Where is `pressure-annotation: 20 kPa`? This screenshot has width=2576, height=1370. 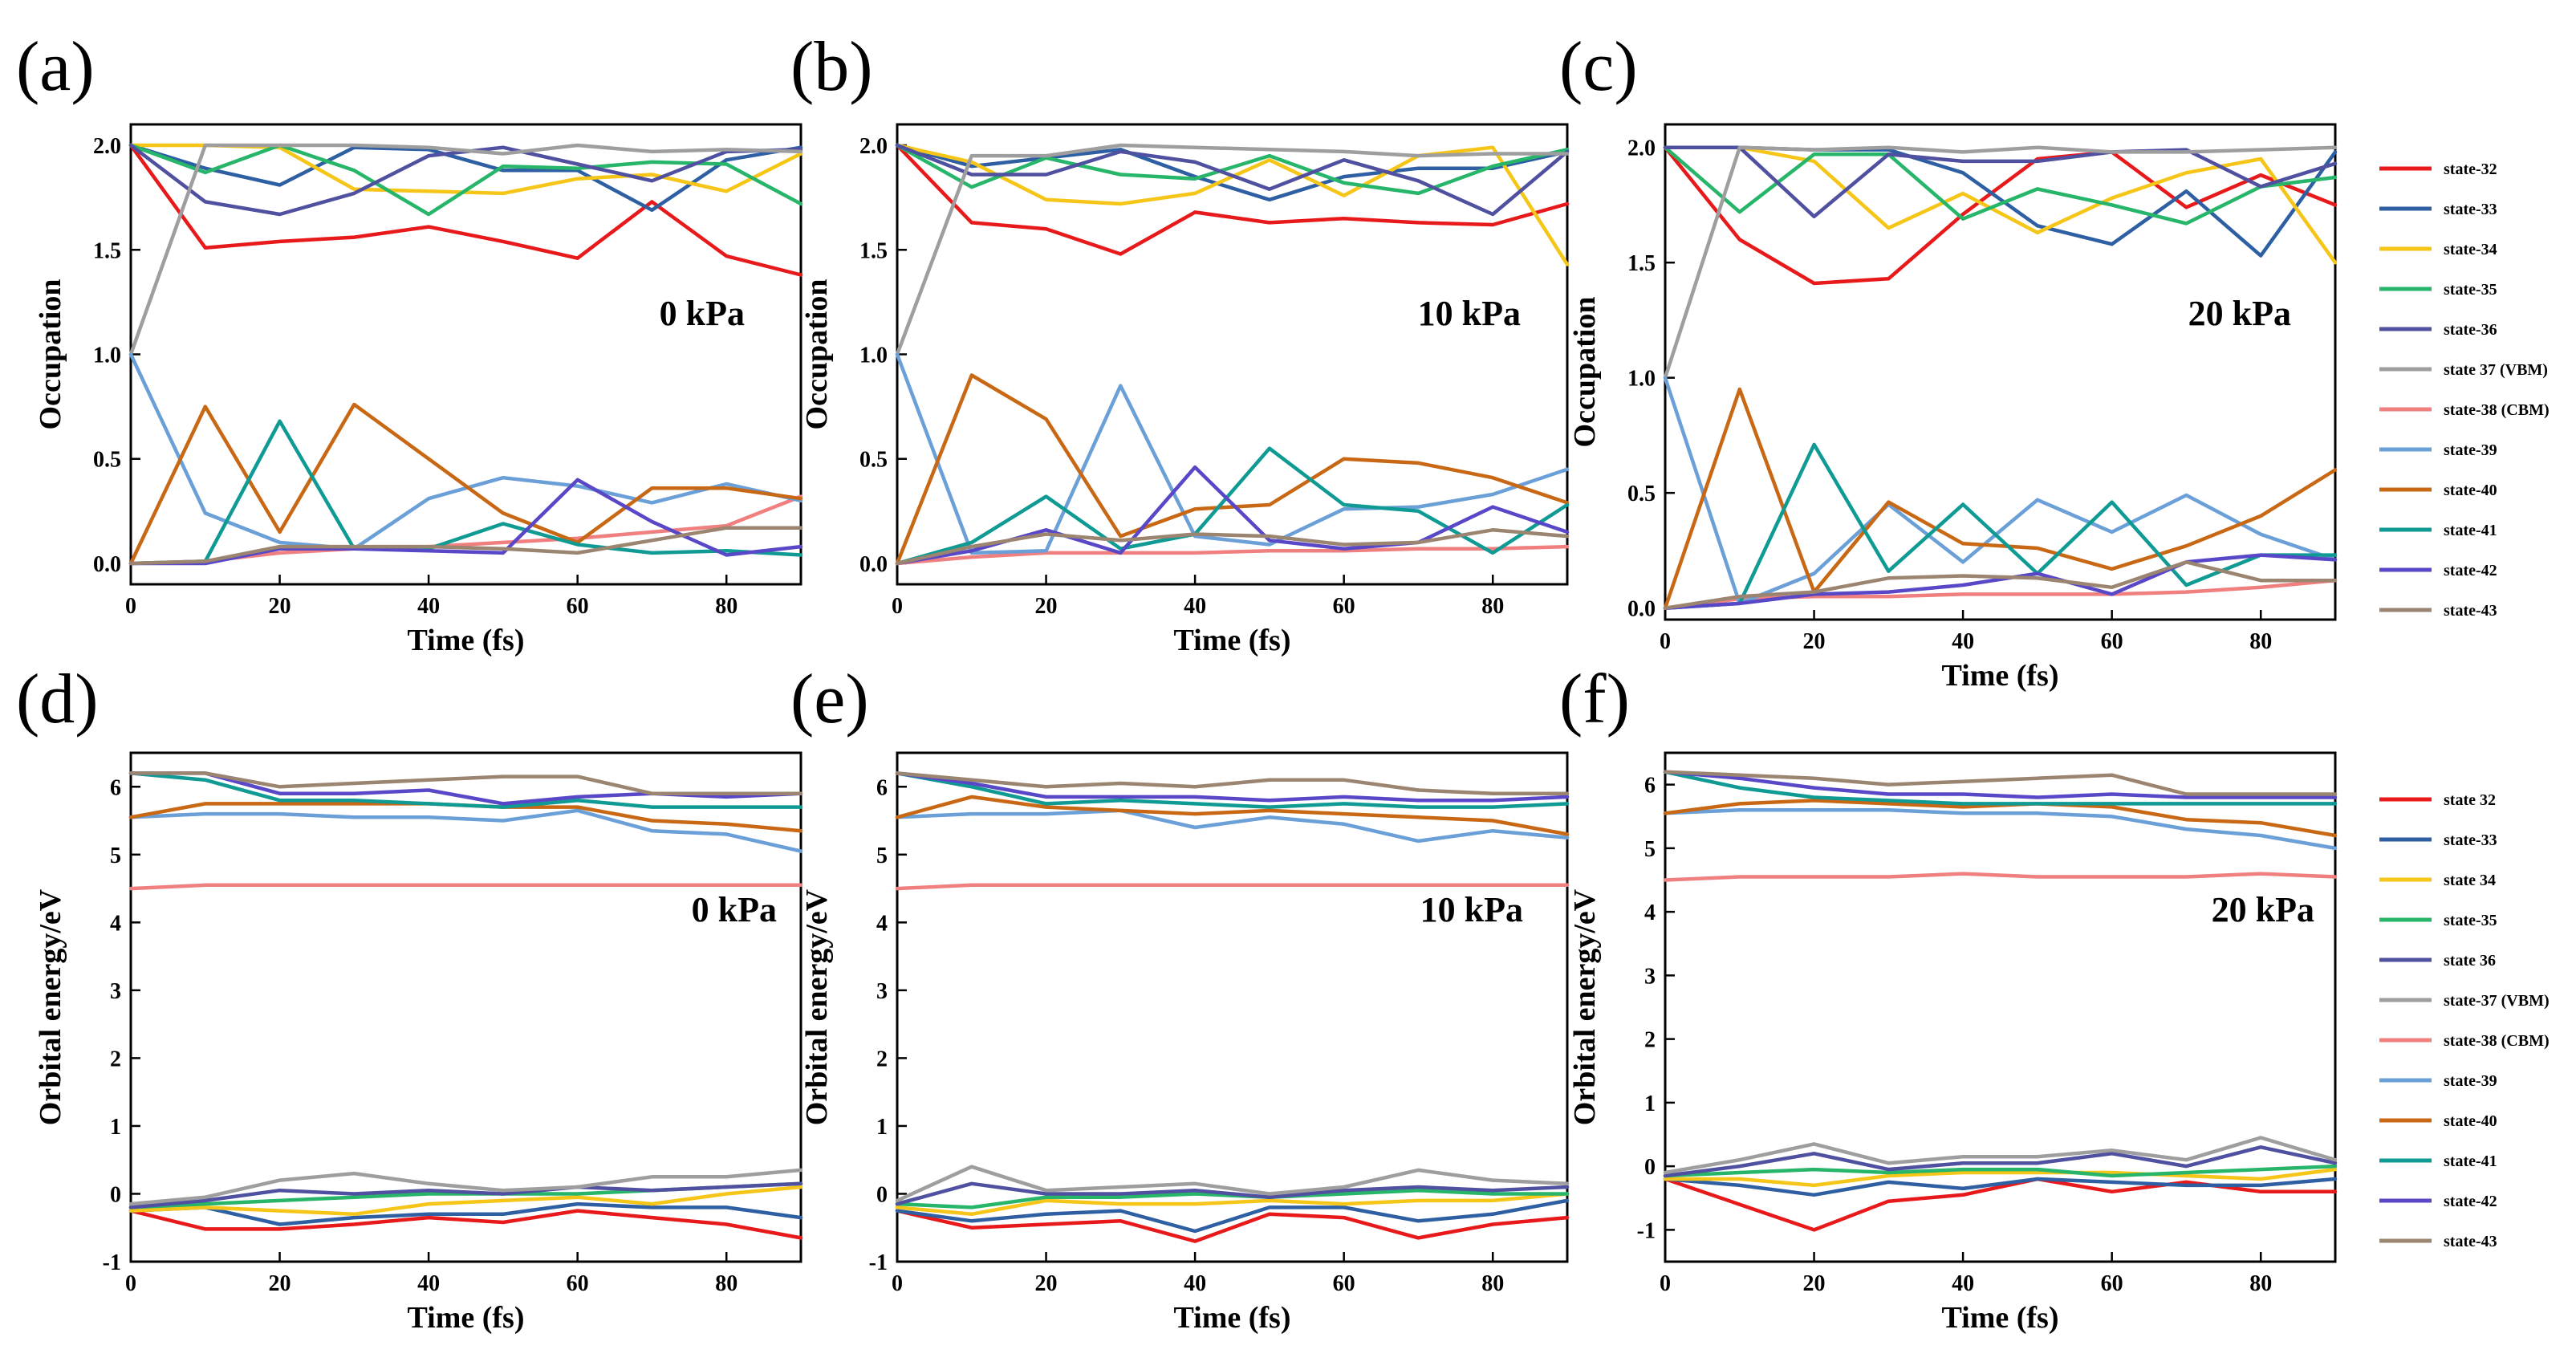 pressure-annotation: 20 kPa is located at coordinates (2263, 909).